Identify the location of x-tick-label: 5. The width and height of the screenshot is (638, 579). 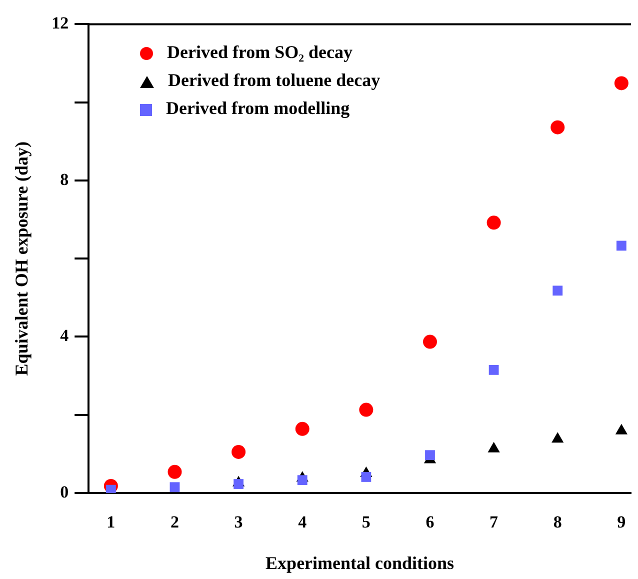
(366, 522).